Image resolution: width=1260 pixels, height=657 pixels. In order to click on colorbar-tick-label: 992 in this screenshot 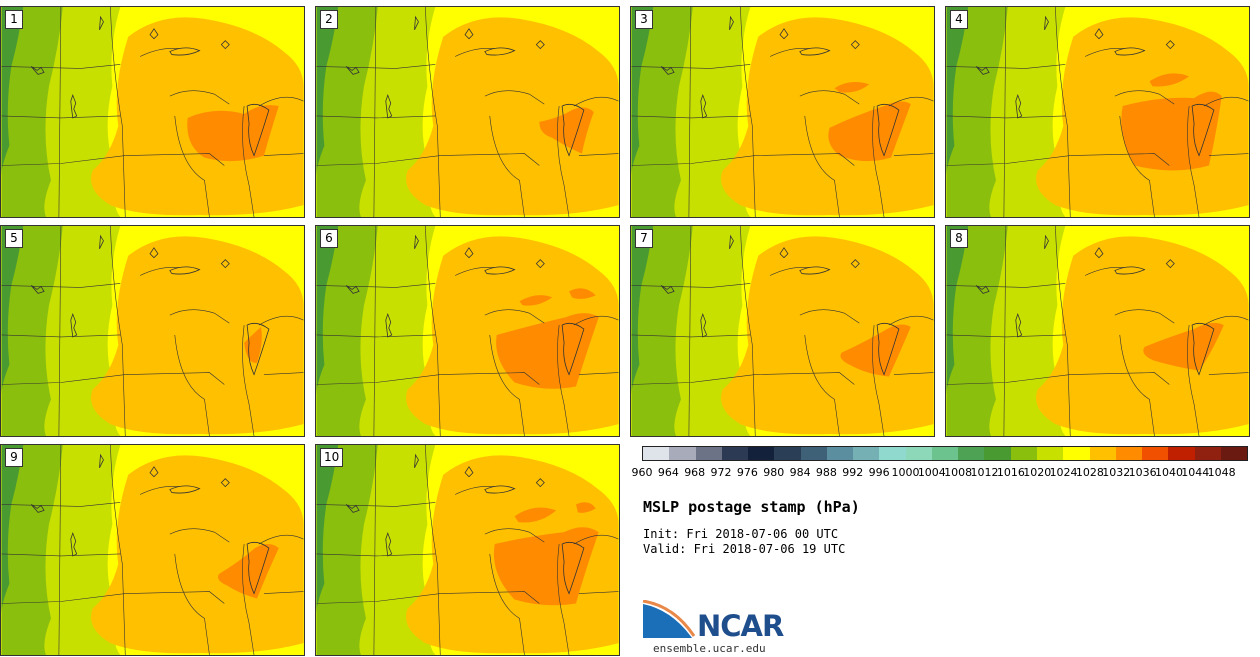, I will do `click(853, 472)`.